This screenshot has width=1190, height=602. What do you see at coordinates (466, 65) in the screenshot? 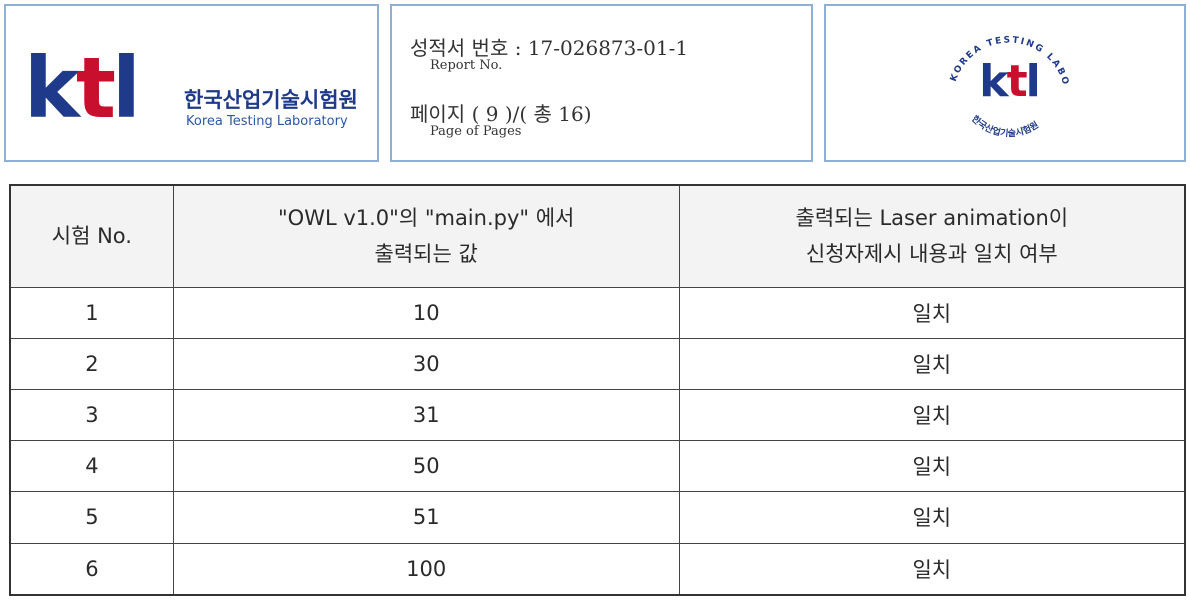
I see `report-number-label-en: Report No.` at bounding box center [466, 65].